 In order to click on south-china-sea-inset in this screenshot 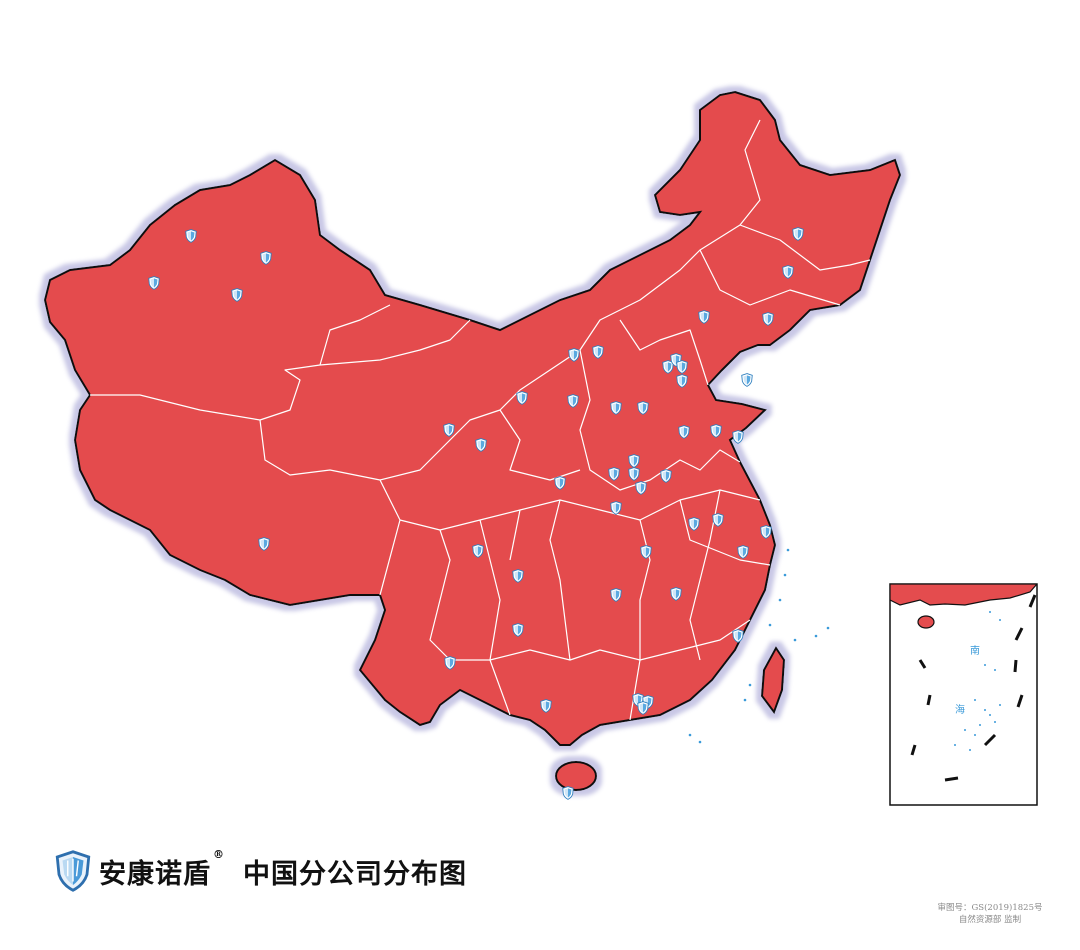, I will do `click(963, 694)`.